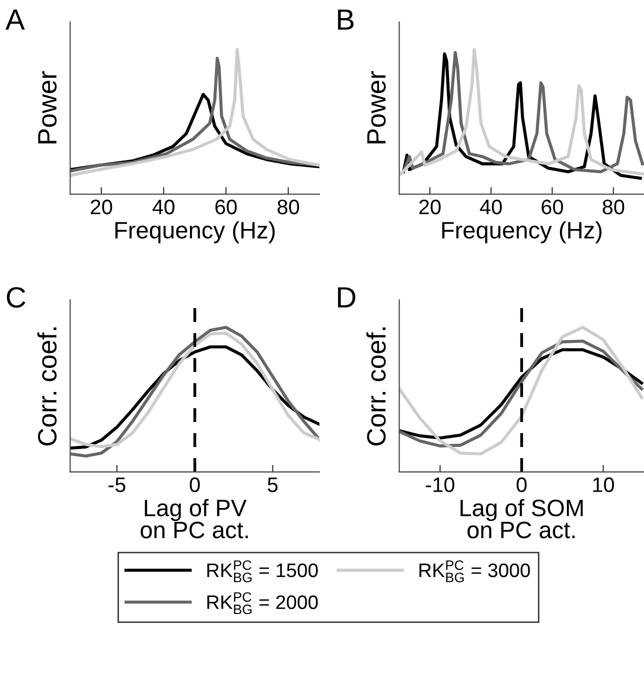 This screenshot has width=644, height=691. Describe the element at coordinates (194, 518) in the screenshot. I see `x-axis-title: Lag of PV on PC act.` at that location.